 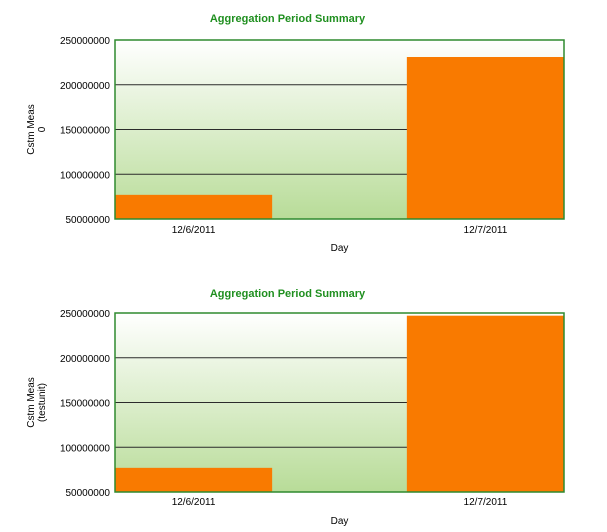 What do you see at coordinates (37, 402) in the screenshot?
I see `y-axis-label: Cstm Meas(testunit)` at bounding box center [37, 402].